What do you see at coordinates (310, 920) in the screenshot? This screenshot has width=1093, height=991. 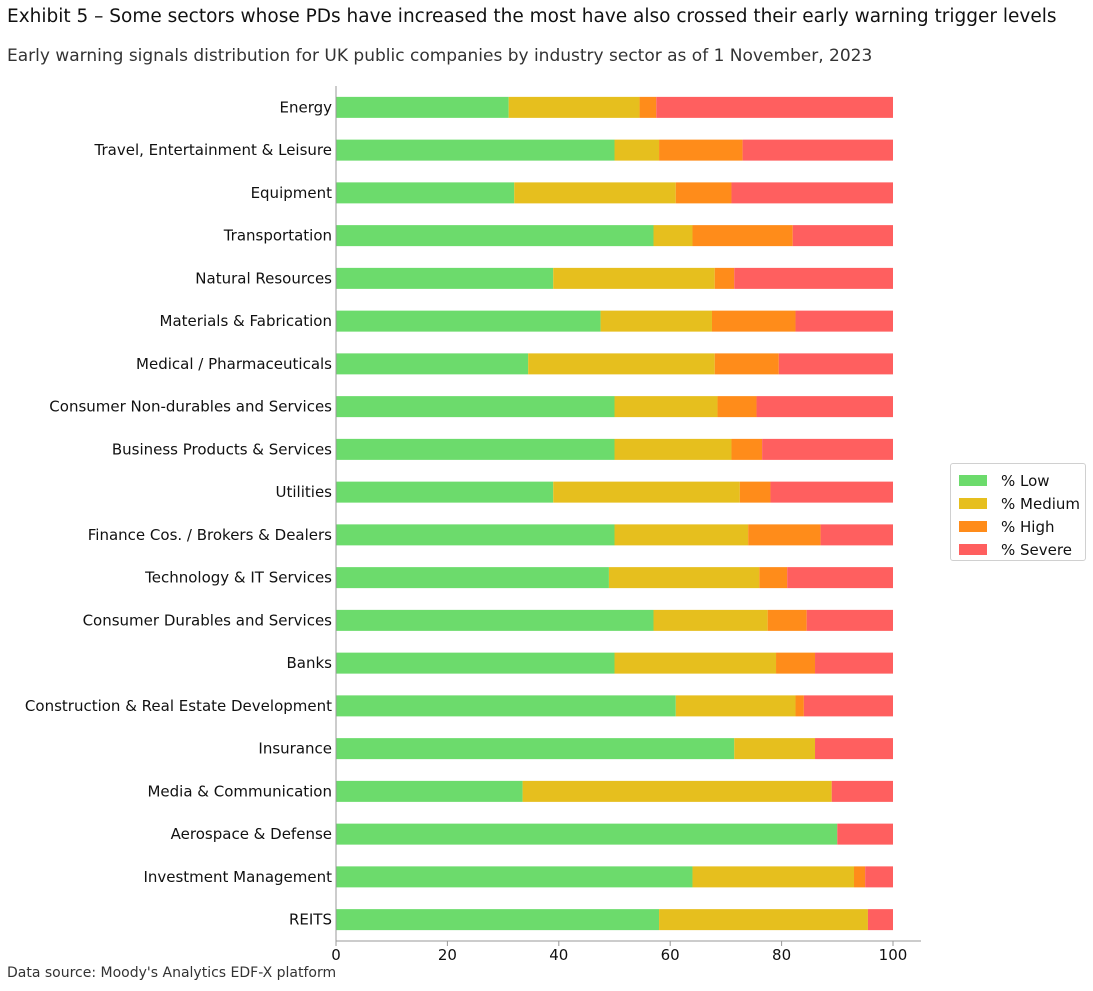 I see `category-label: REITS` at bounding box center [310, 920].